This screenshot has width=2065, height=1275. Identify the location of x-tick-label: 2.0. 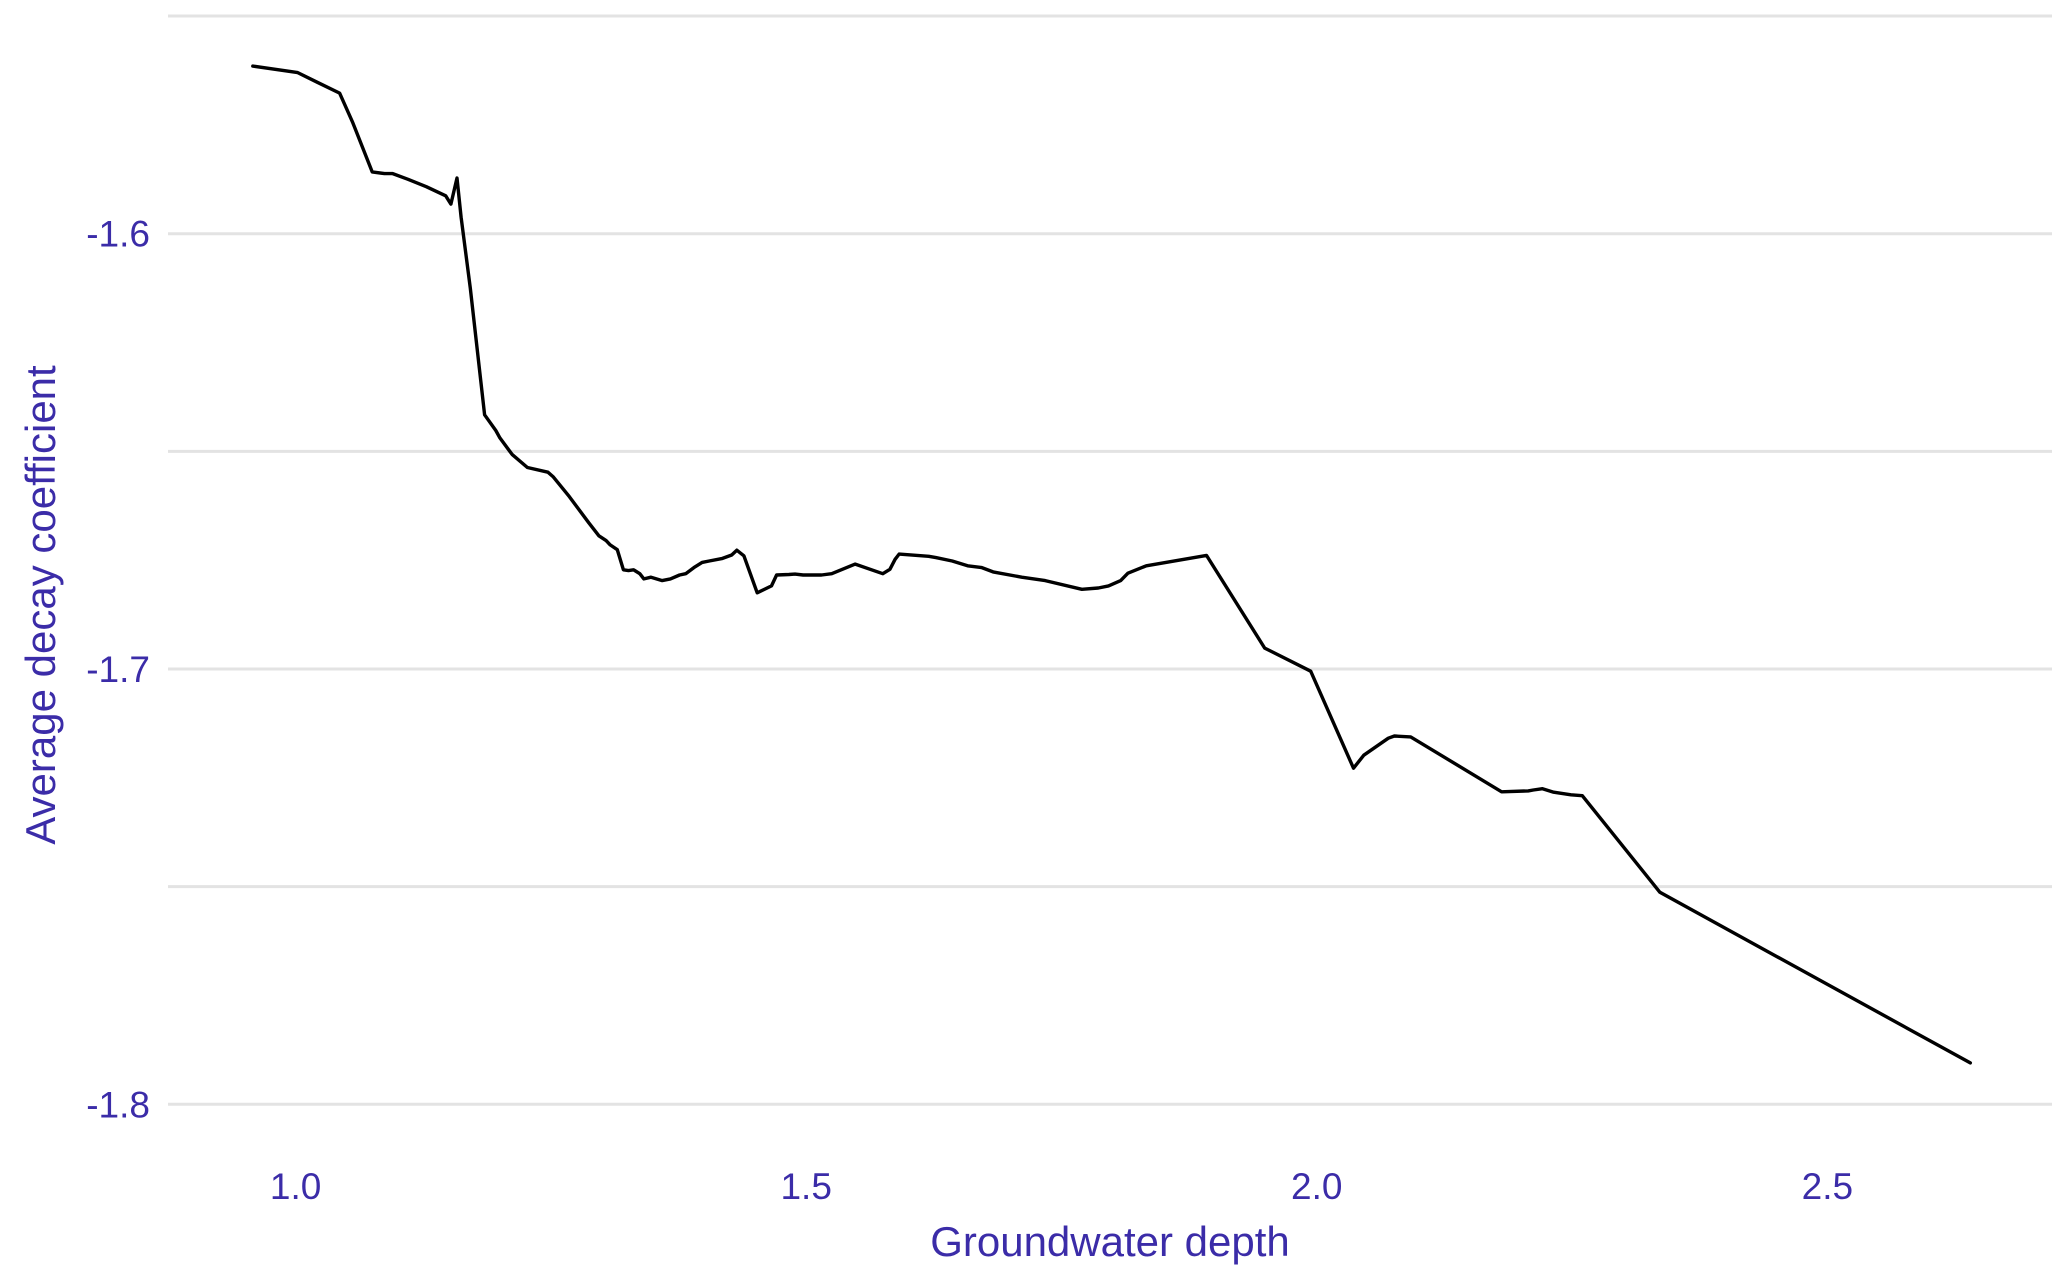
(1316, 1186).